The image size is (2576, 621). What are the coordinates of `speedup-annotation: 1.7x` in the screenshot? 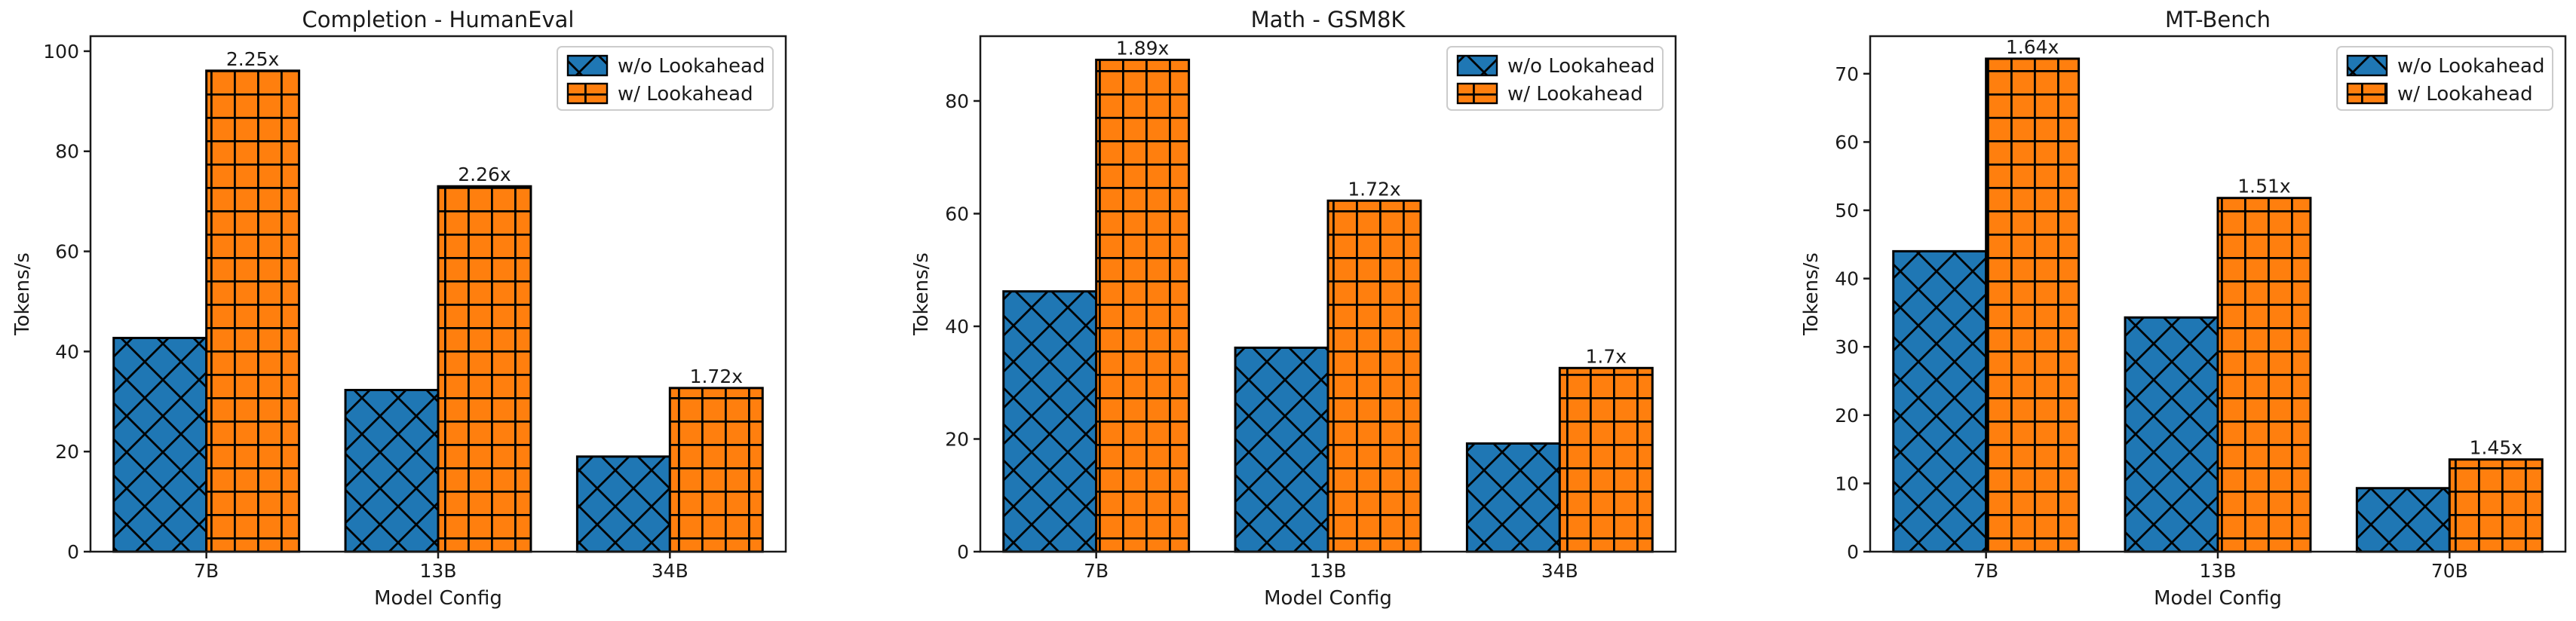 It's located at (1606, 356).